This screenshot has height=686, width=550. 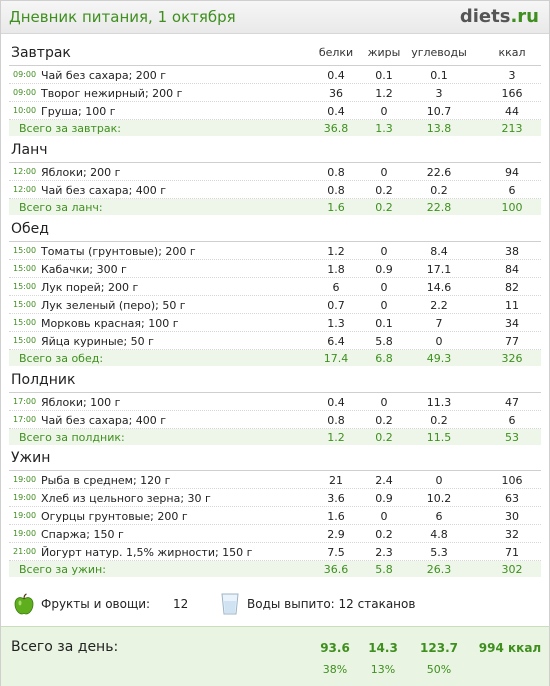 What do you see at coordinates (512, 323) in the screenshot?
I see `food-kcal: 34` at bounding box center [512, 323].